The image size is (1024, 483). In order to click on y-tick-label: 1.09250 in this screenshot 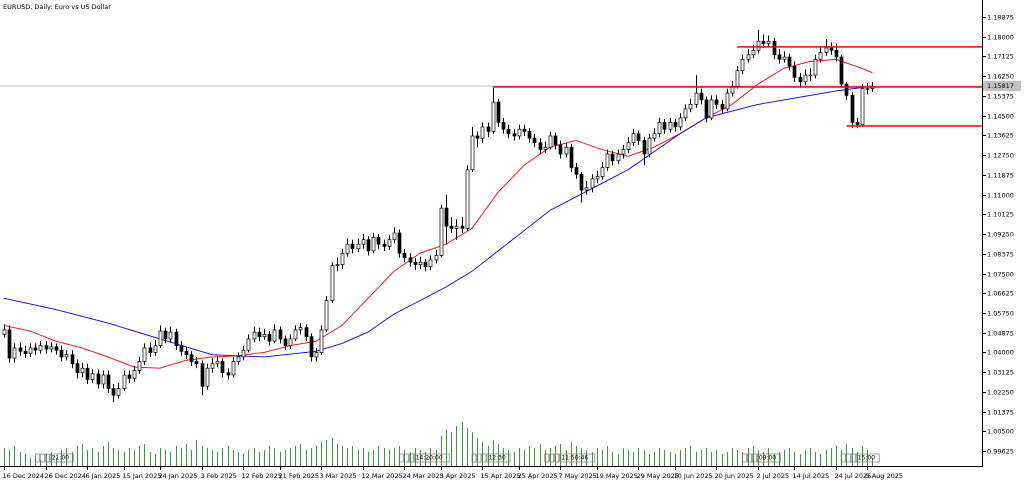, I will do `click(1000, 235)`.